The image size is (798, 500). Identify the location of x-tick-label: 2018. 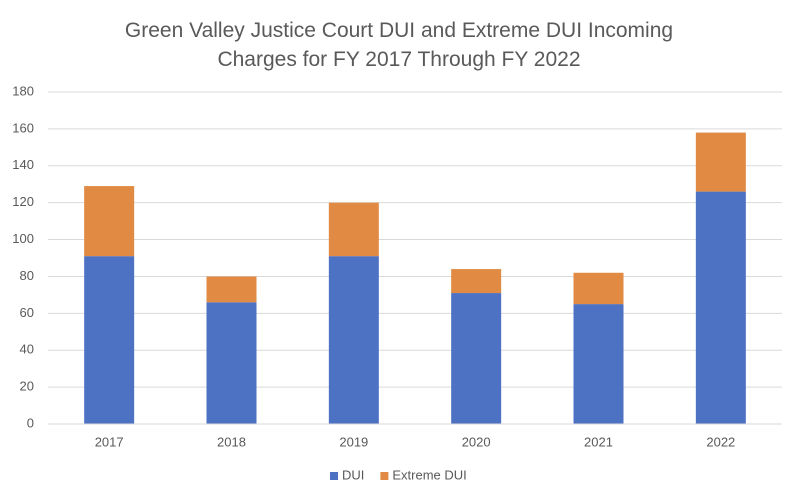
(231, 441).